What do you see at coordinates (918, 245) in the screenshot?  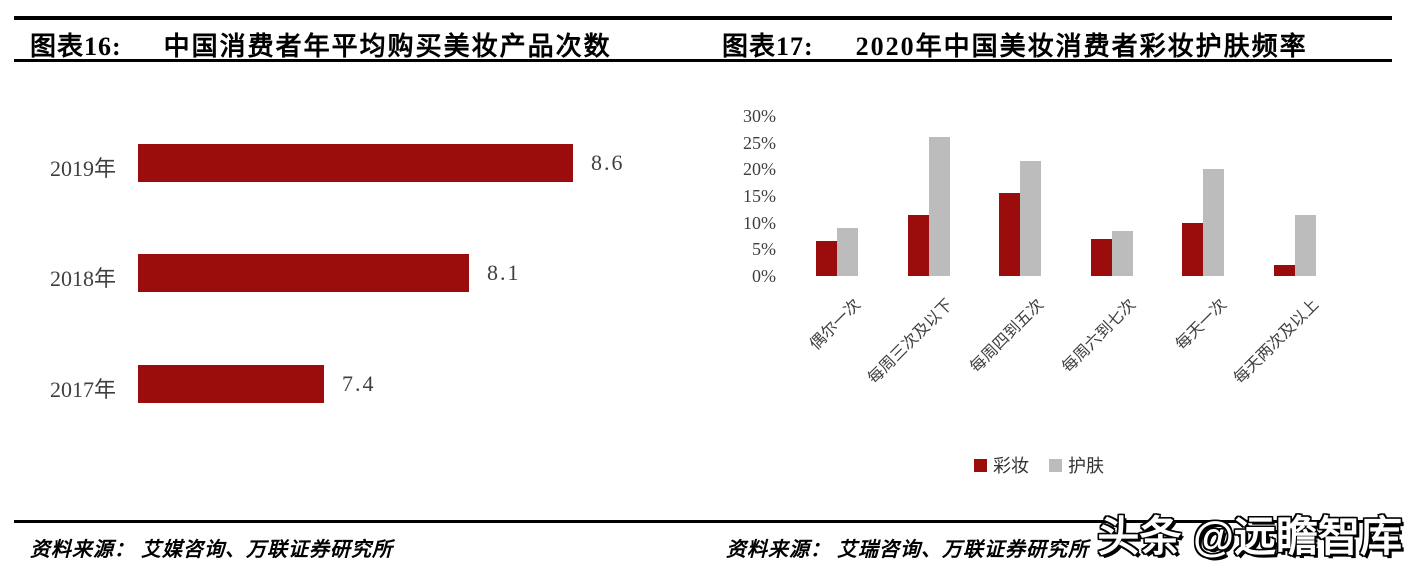 I see `vbar-彩妆-每周三次及以下` at bounding box center [918, 245].